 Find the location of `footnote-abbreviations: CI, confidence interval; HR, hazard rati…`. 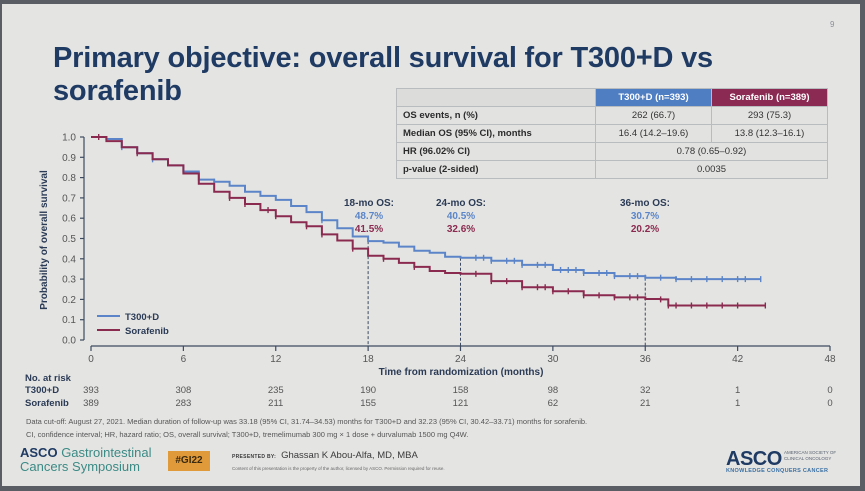

footnote-abbreviations: CI, confidence interval; HR, hazard rati… is located at coordinates (247, 434).